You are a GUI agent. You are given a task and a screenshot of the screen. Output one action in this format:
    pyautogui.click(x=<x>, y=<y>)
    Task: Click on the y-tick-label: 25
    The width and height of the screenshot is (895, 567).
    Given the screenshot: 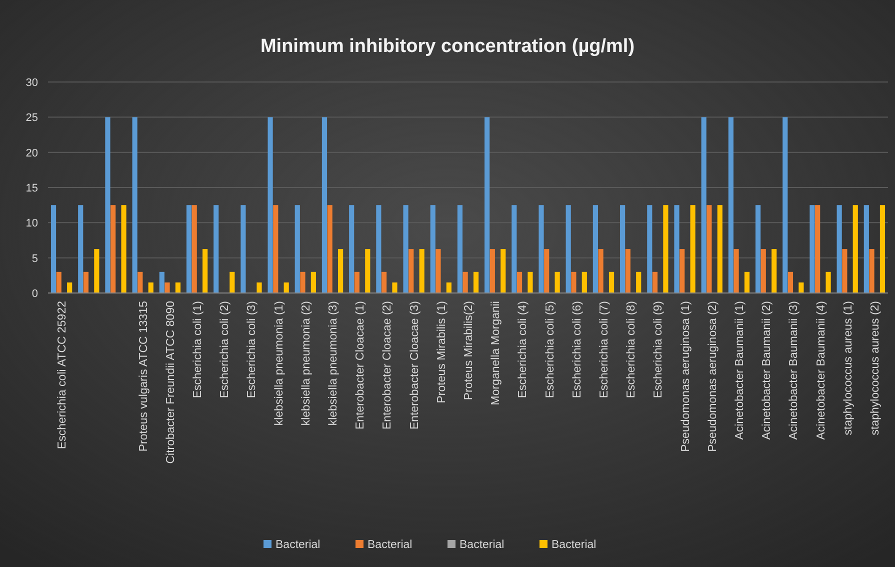 What is the action you would take?
    pyautogui.click(x=32, y=118)
    